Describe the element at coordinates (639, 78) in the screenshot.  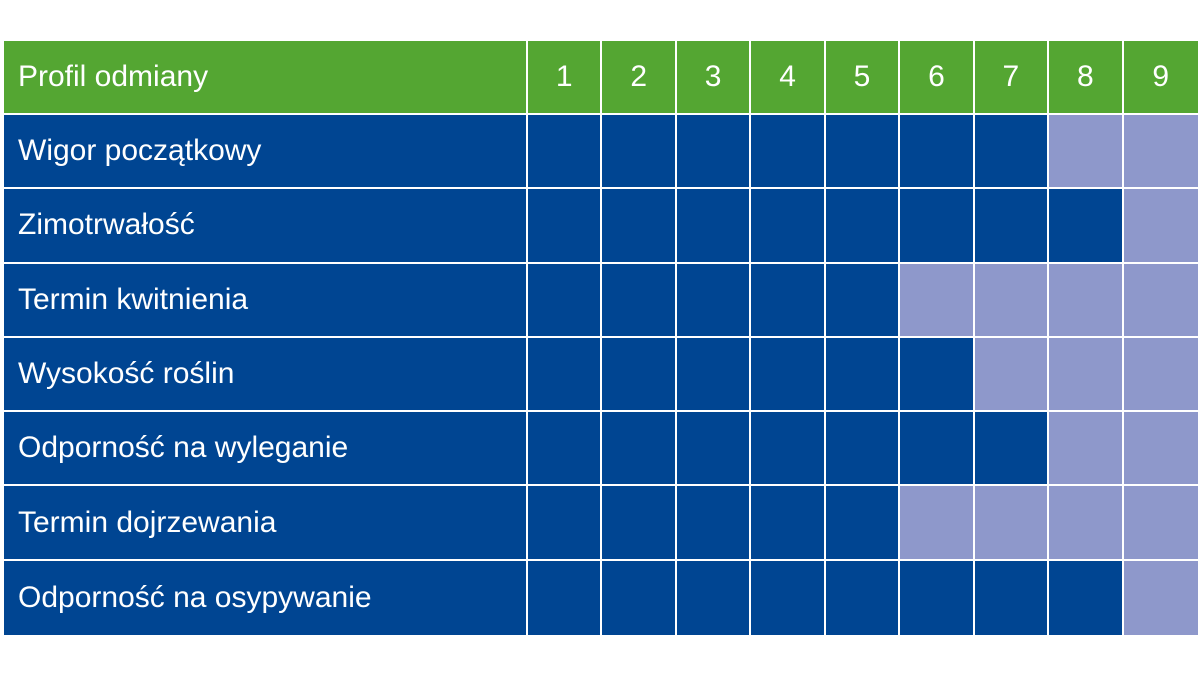
I see `header-scale-2: 2` at that location.